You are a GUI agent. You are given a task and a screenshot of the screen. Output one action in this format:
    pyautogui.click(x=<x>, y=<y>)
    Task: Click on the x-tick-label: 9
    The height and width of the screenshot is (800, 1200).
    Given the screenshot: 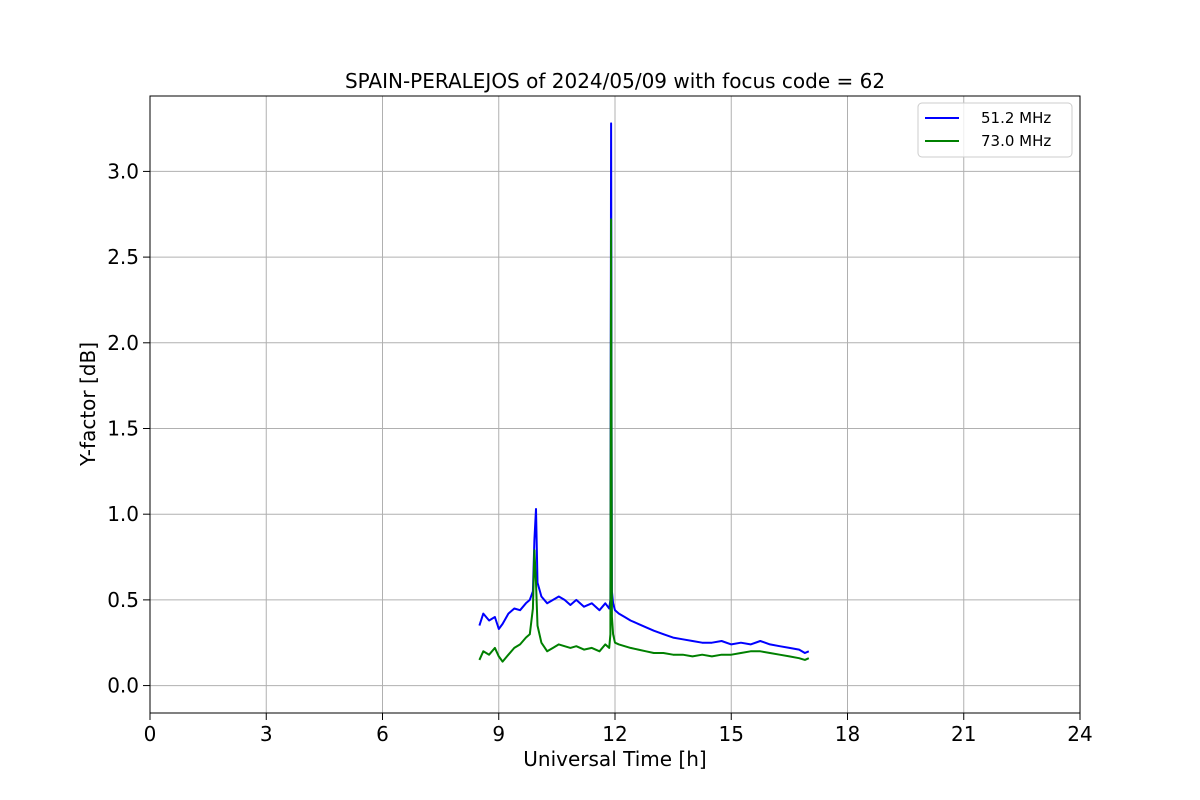 What is the action you would take?
    pyautogui.click(x=498, y=734)
    